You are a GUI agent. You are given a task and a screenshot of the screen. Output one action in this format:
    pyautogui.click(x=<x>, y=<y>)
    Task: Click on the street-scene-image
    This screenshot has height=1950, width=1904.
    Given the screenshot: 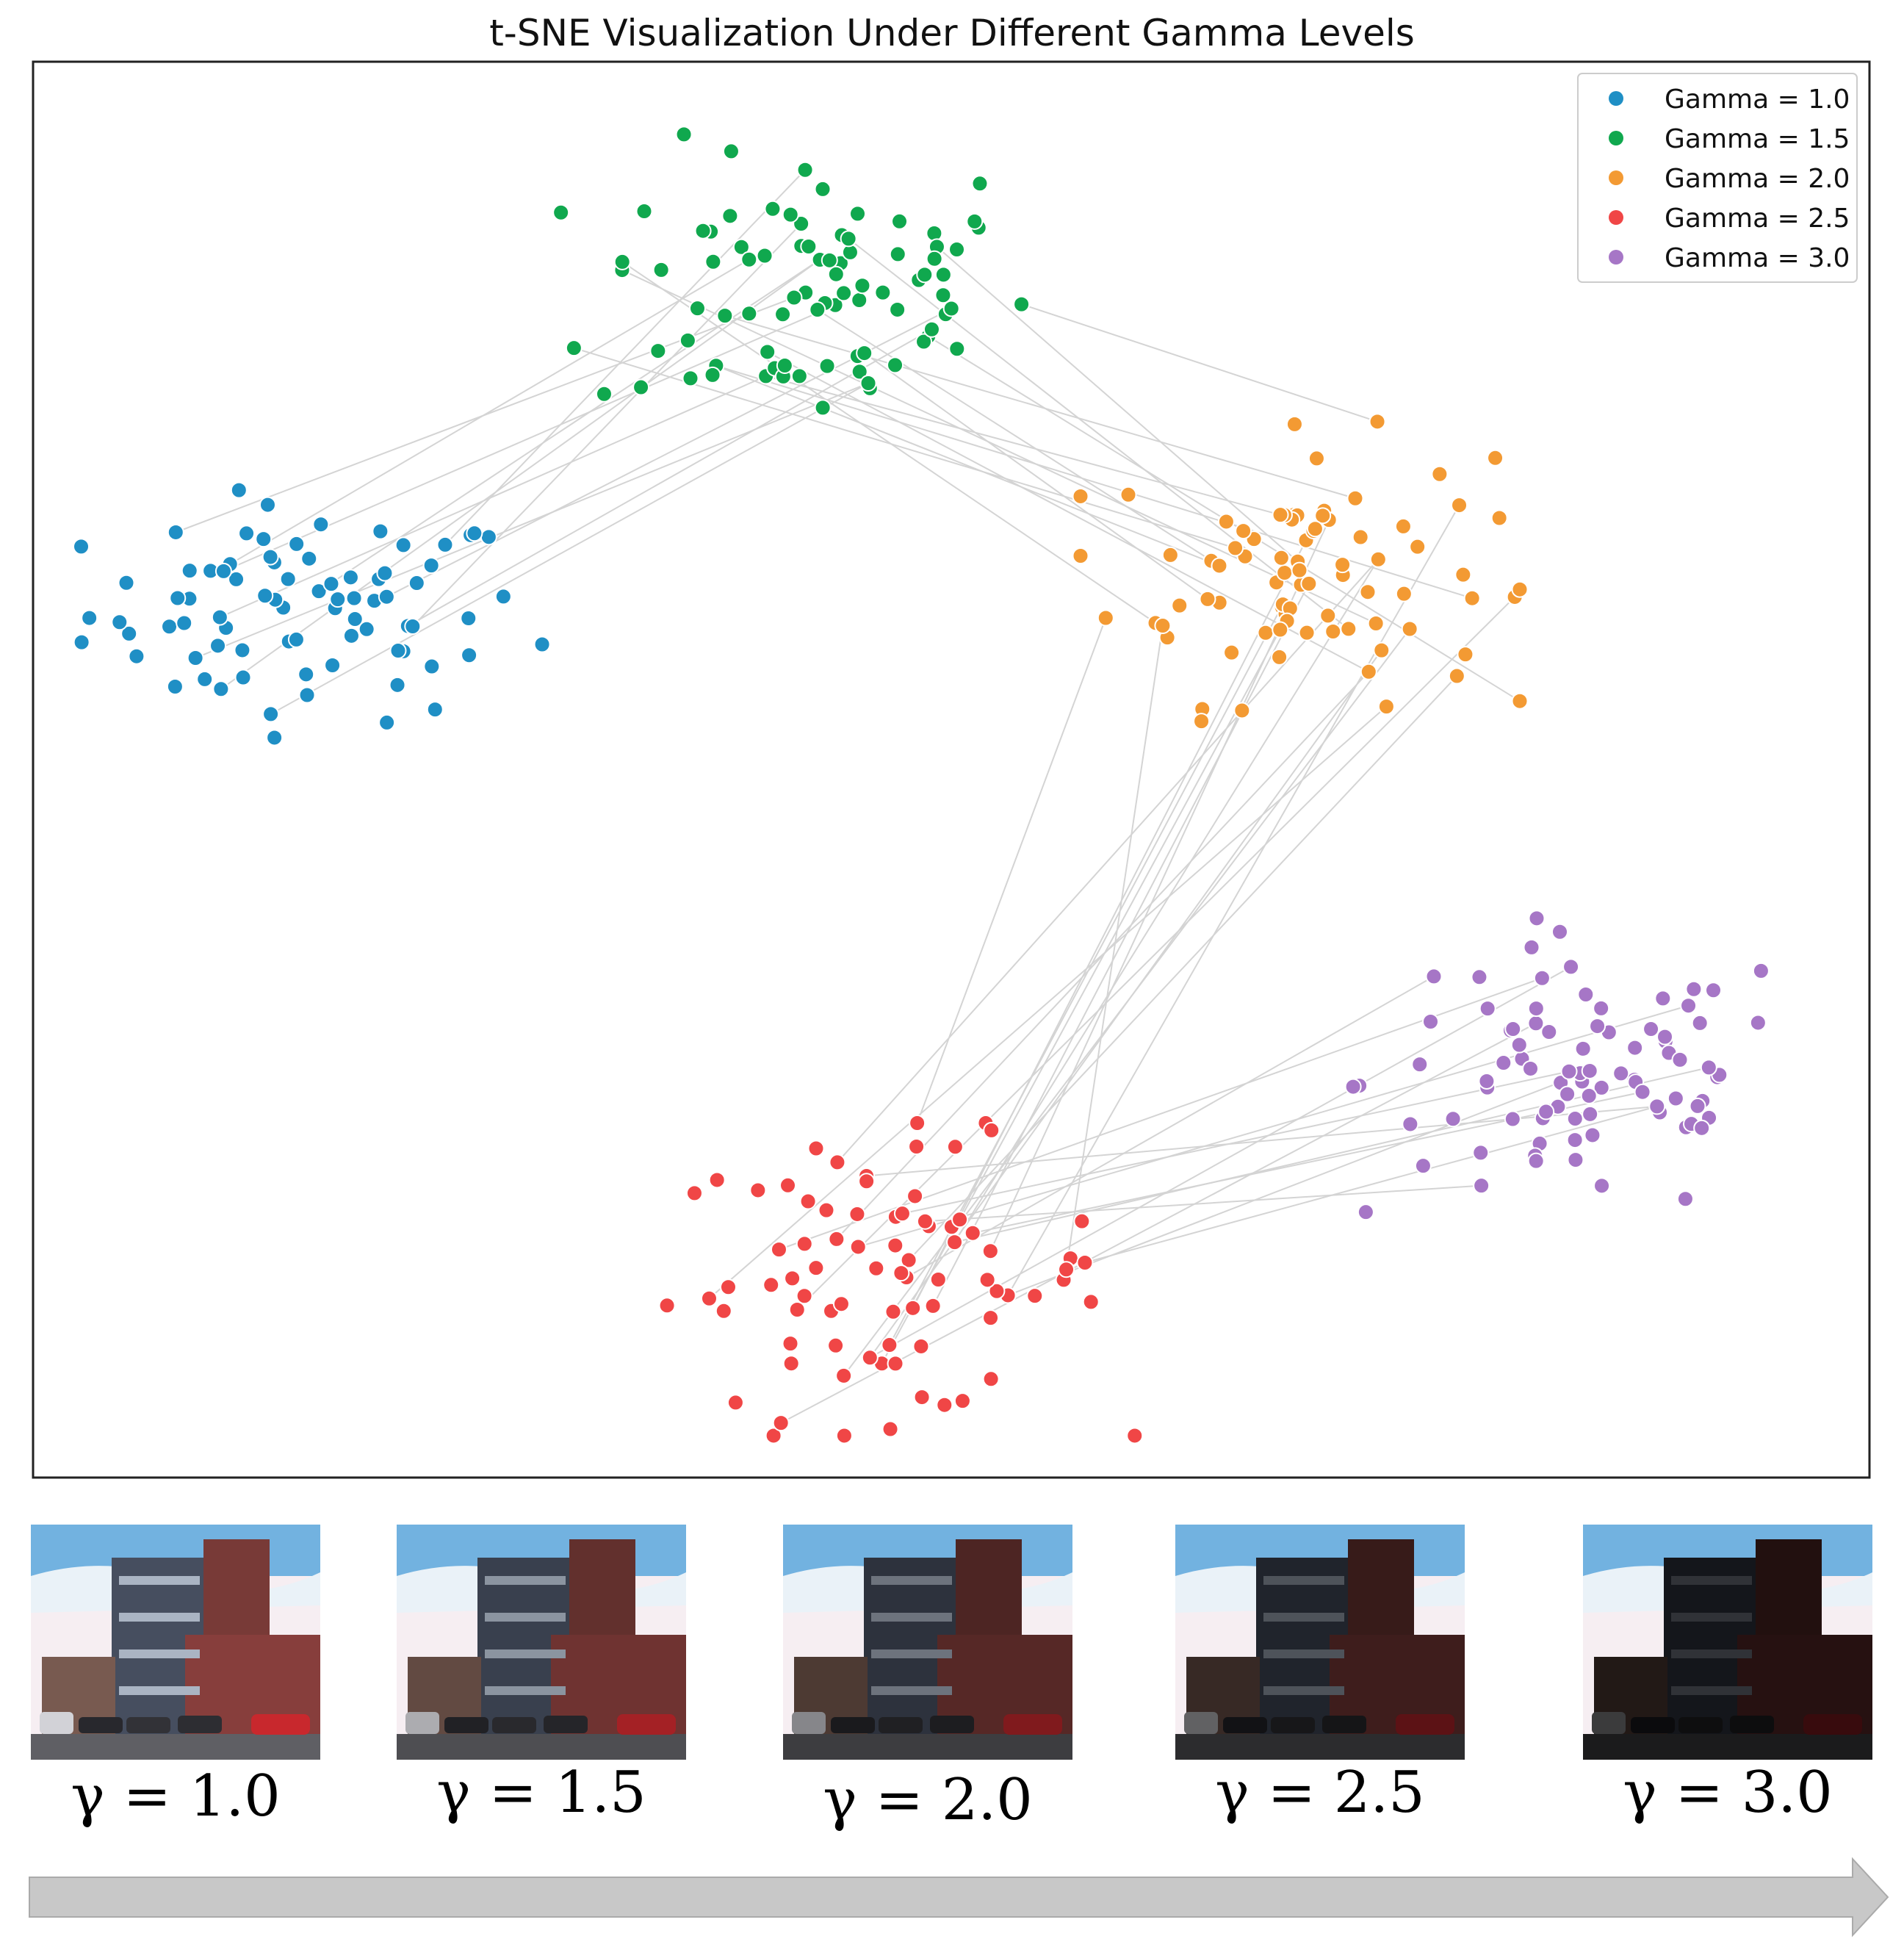 What is the action you would take?
    pyautogui.click(x=1727, y=1642)
    